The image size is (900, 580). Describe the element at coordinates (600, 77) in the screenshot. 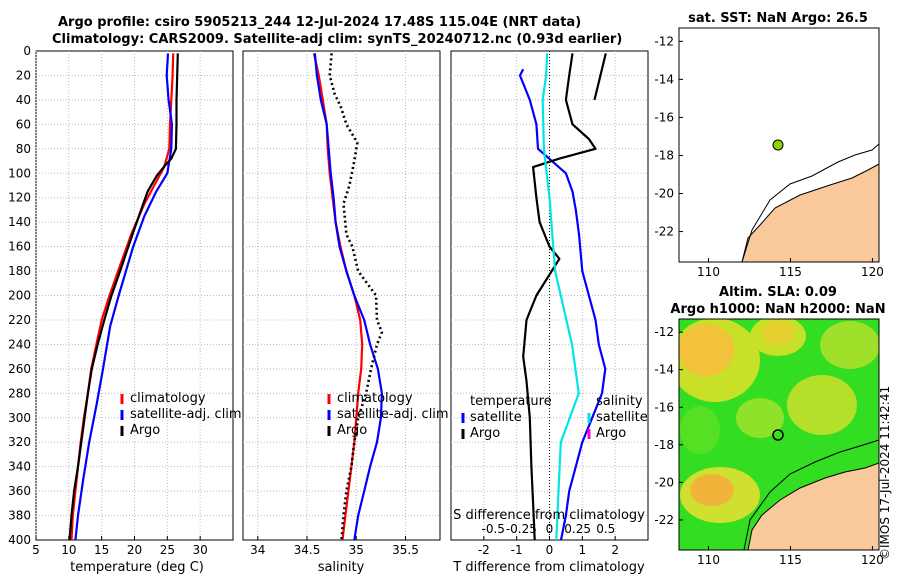

I see `series-salinity-argo` at that location.